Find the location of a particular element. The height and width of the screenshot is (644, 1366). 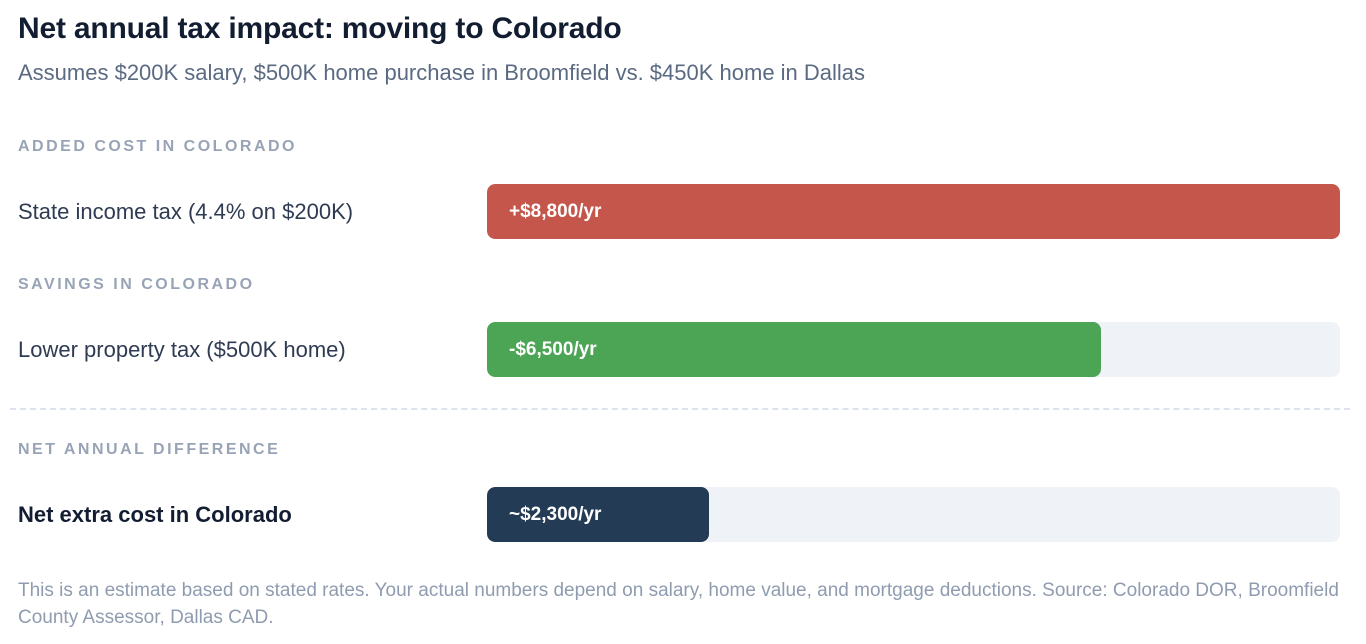

bar-property-tax: -$6,500/yr is located at coordinates (794, 349).